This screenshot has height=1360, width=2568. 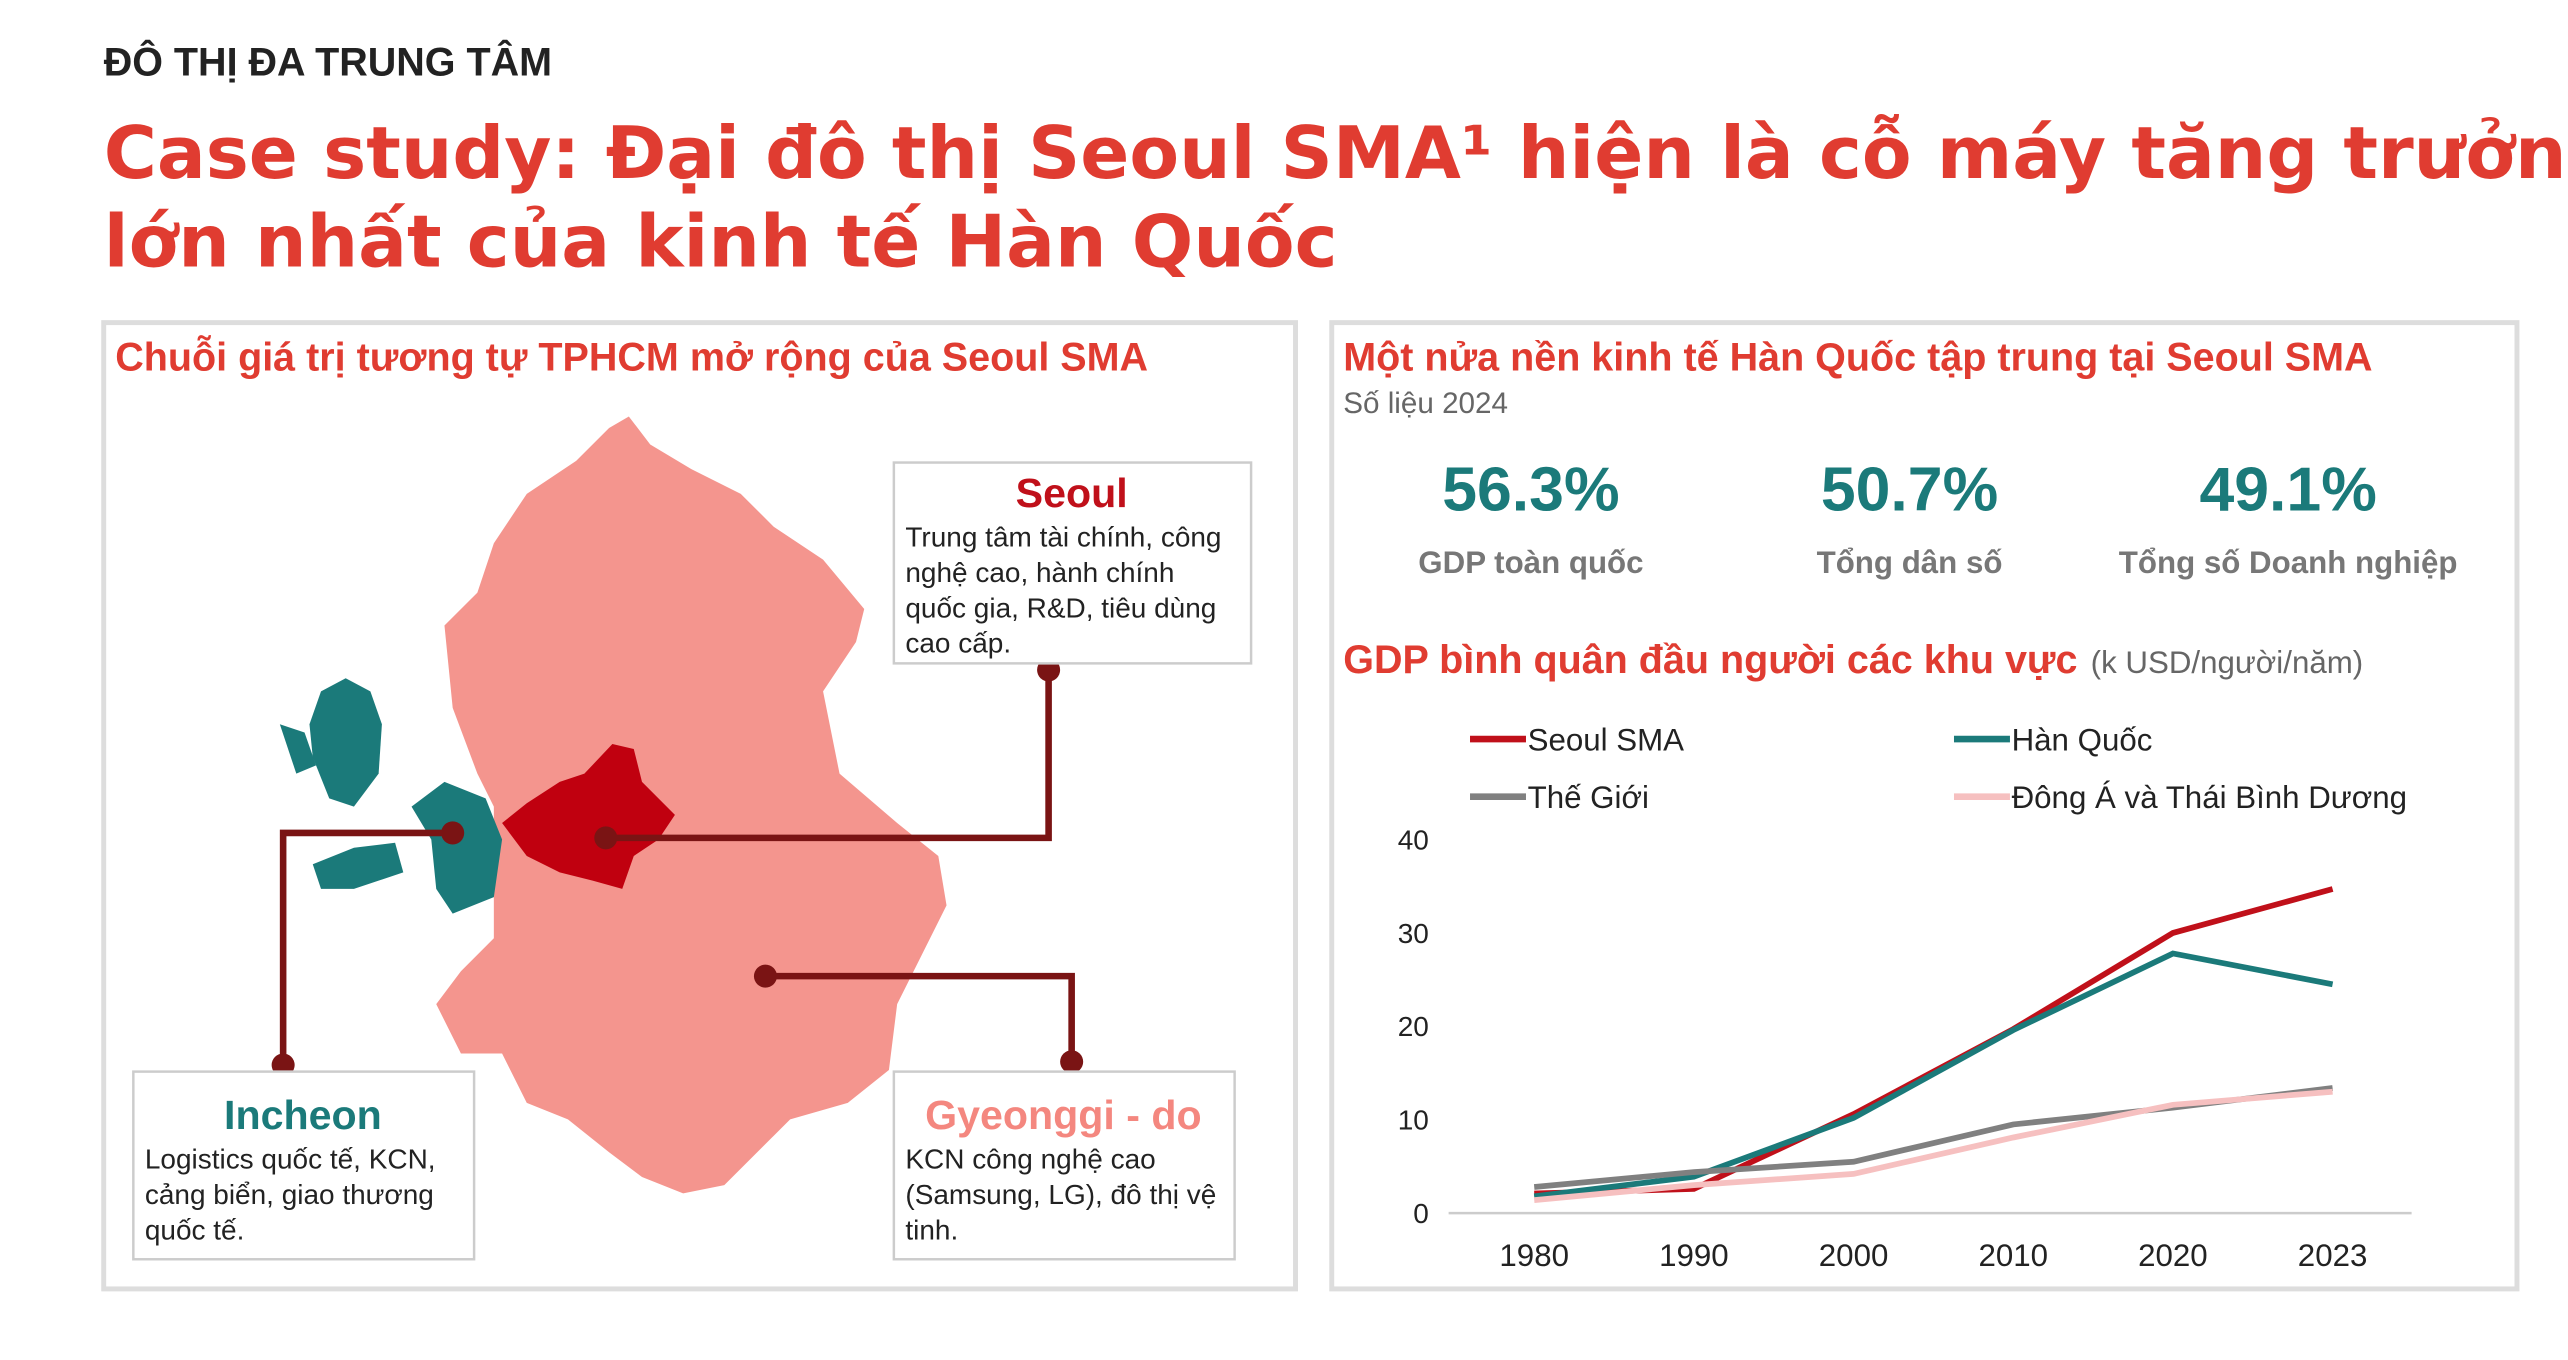 I want to click on x-tick-label: 2023, so click(x=2333, y=1255).